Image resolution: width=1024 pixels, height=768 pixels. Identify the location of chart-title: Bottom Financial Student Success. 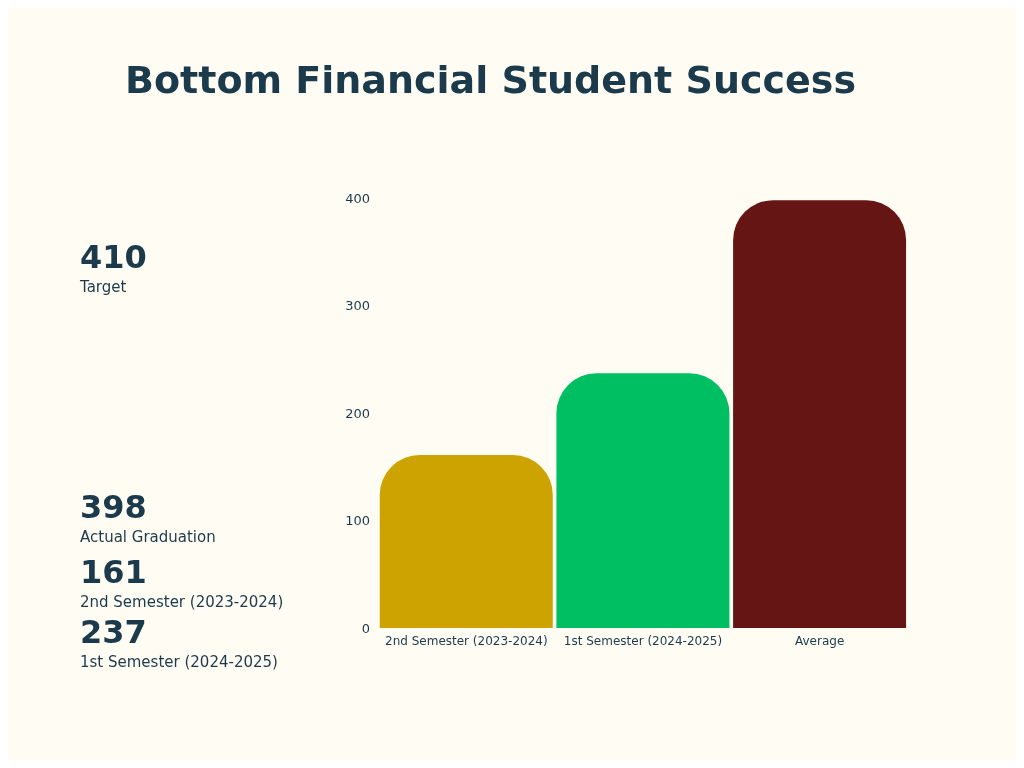
(490, 80).